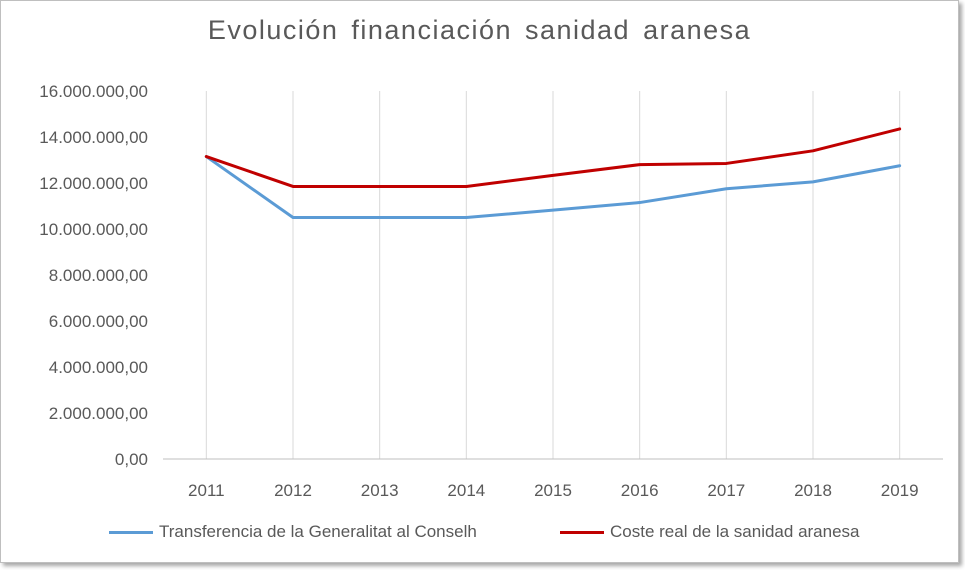  I want to click on y-tick-label: 14.000.000,00, so click(93, 137).